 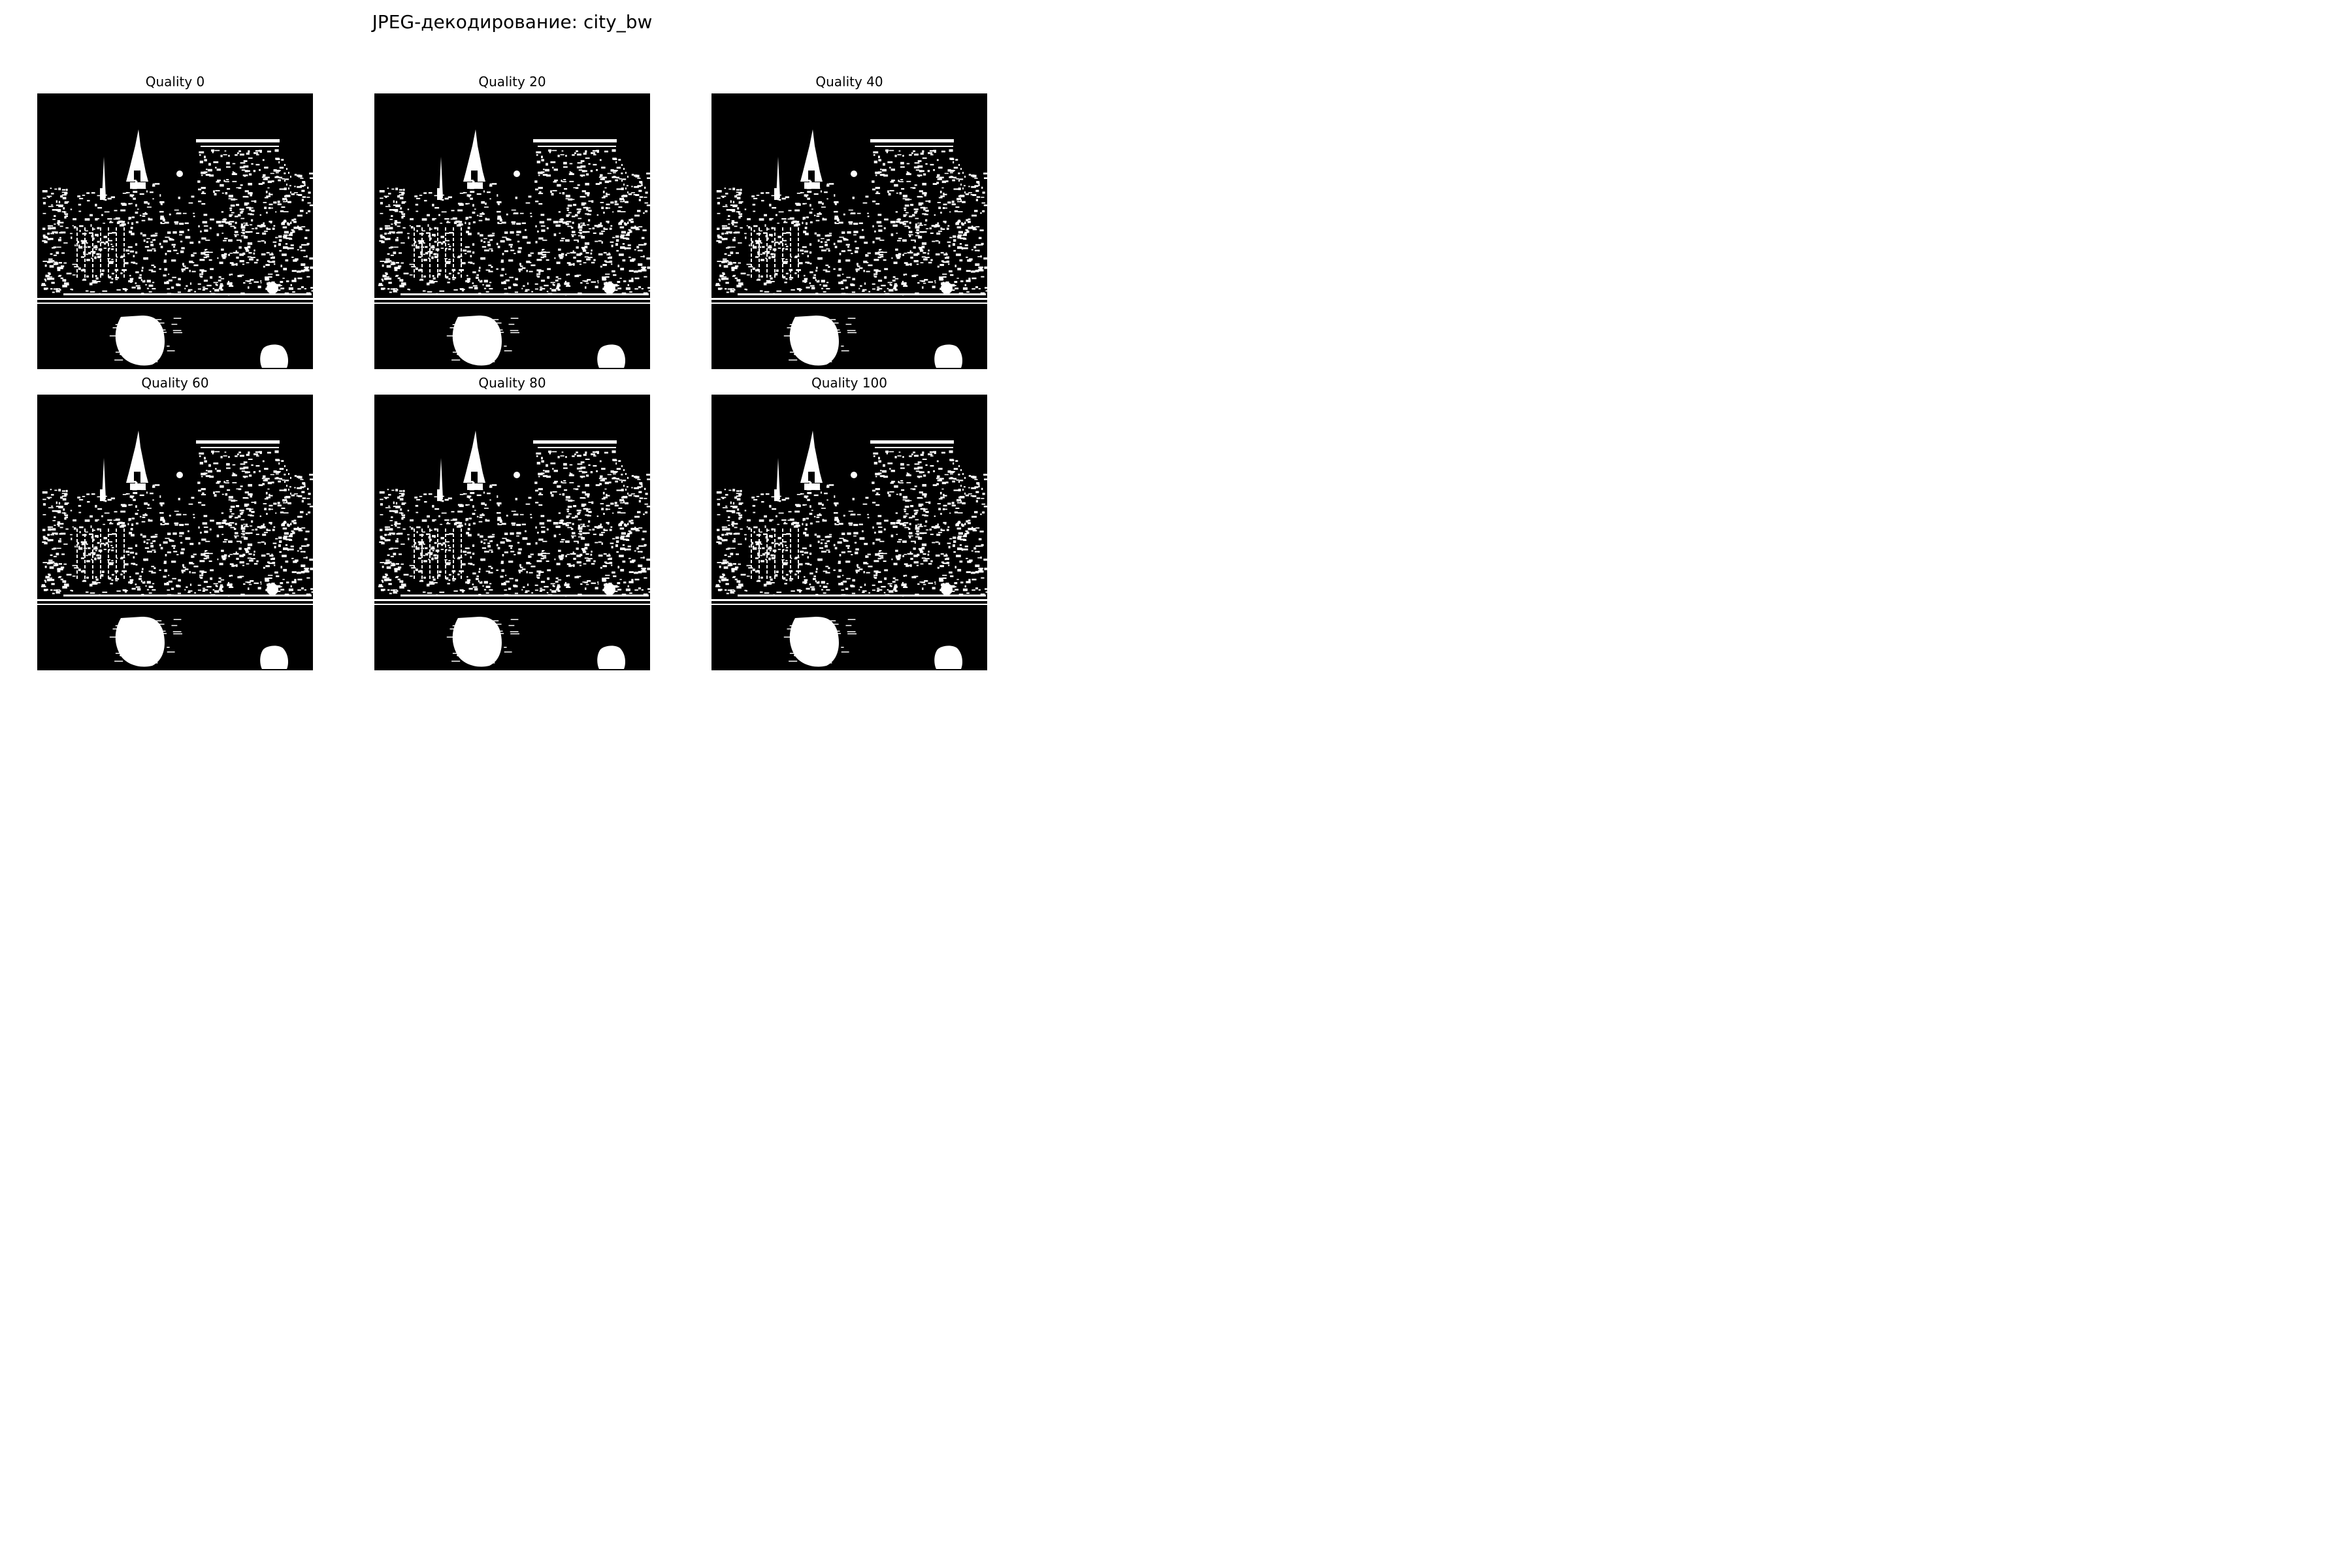 What do you see at coordinates (849, 383) in the screenshot?
I see `panel-title-quality-100: Quality 100` at bounding box center [849, 383].